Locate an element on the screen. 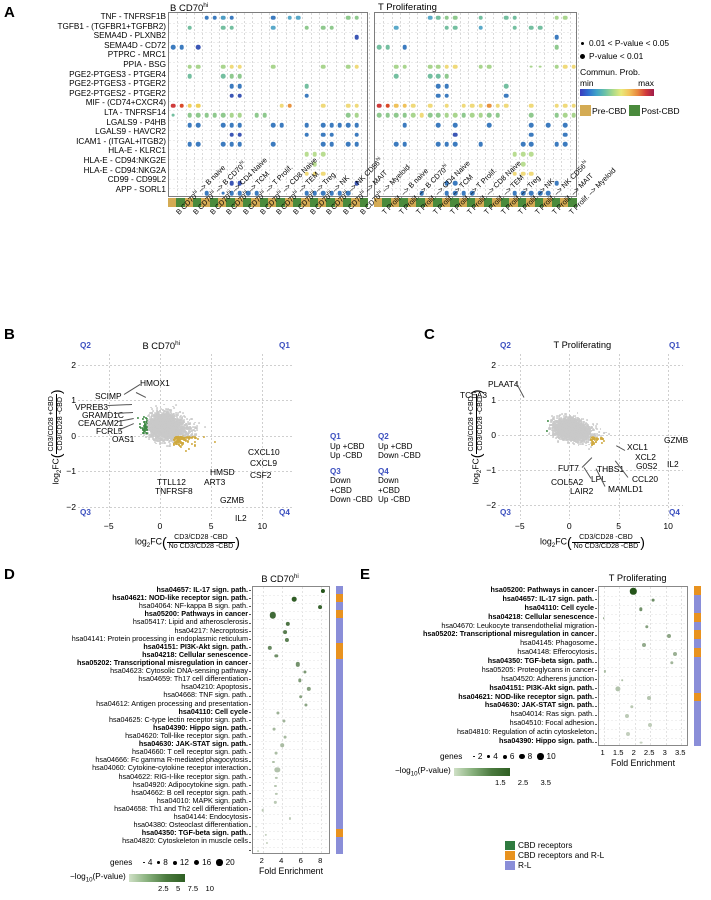 The width and height of the screenshot is (711, 900). ligand-receptor-label: TNF - TNFRSF1B is located at coordinates (83, 17).